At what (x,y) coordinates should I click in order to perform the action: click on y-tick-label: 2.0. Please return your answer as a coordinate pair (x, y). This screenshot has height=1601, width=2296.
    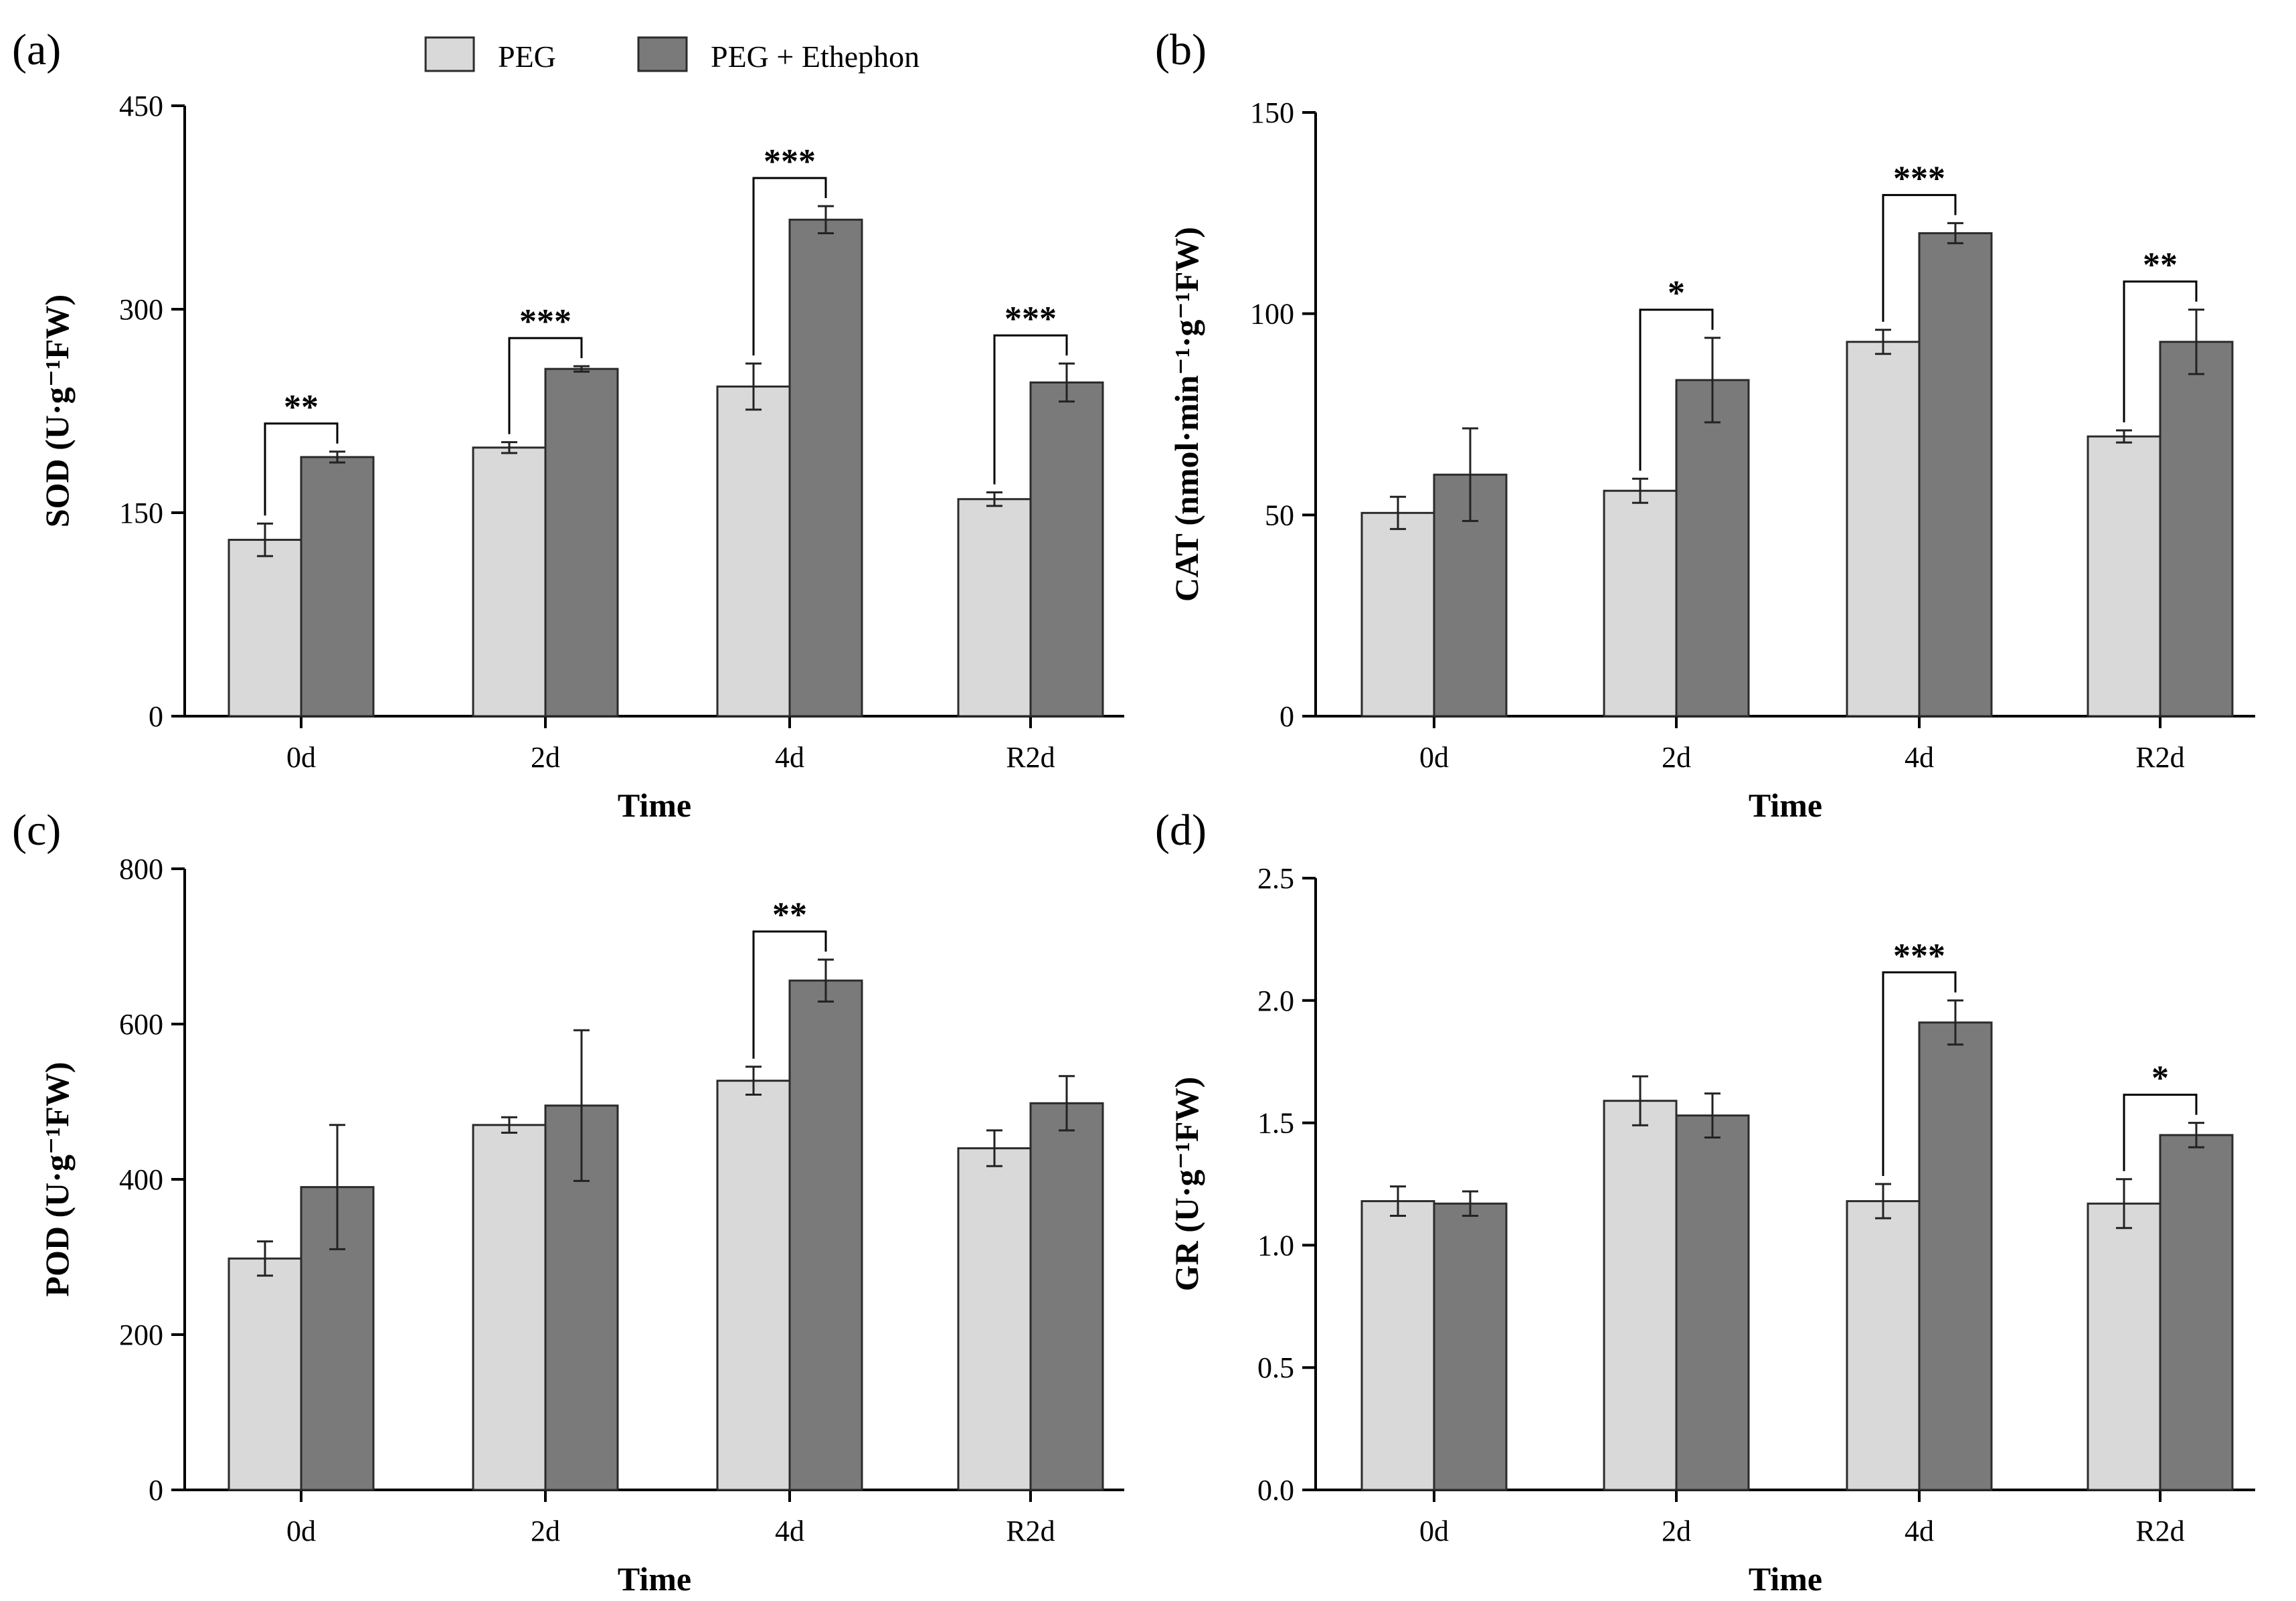
    Looking at the image, I should click on (1276, 1001).